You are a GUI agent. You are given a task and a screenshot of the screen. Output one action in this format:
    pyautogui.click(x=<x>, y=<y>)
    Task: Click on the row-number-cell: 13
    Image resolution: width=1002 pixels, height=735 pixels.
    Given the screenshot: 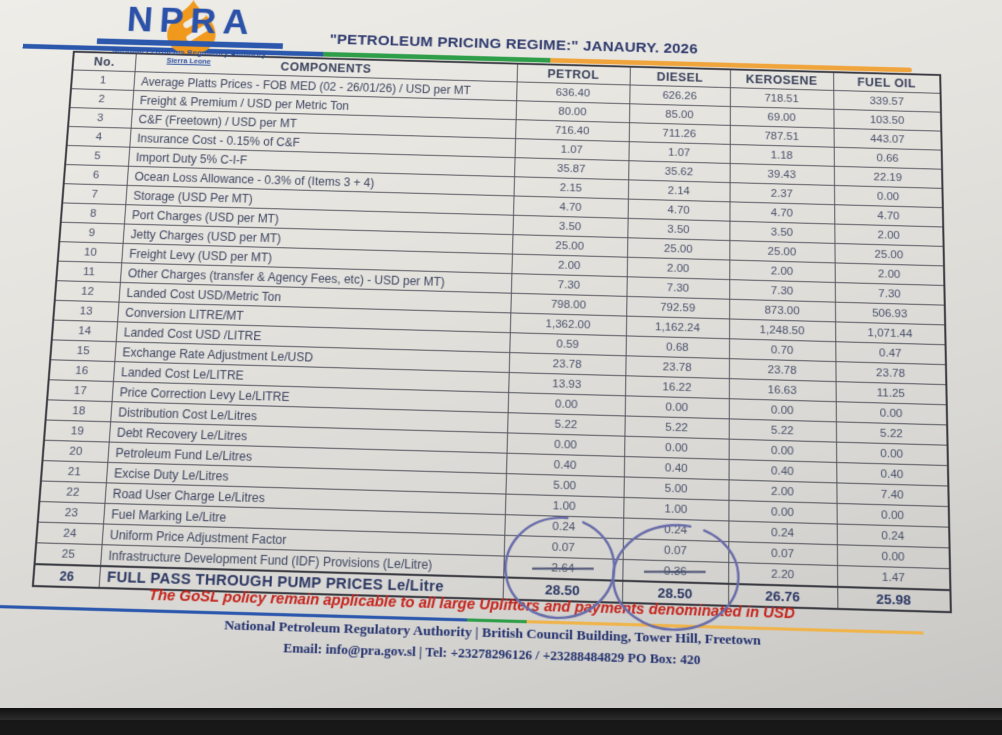 What is the action you would take?
    pyautogui.click(x=86, y=311)
    